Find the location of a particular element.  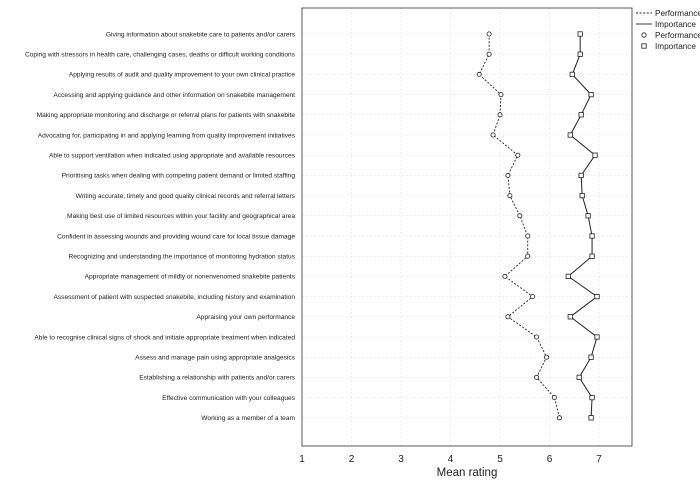

x-tick-label: 4 is located at coordinates (451, 459).